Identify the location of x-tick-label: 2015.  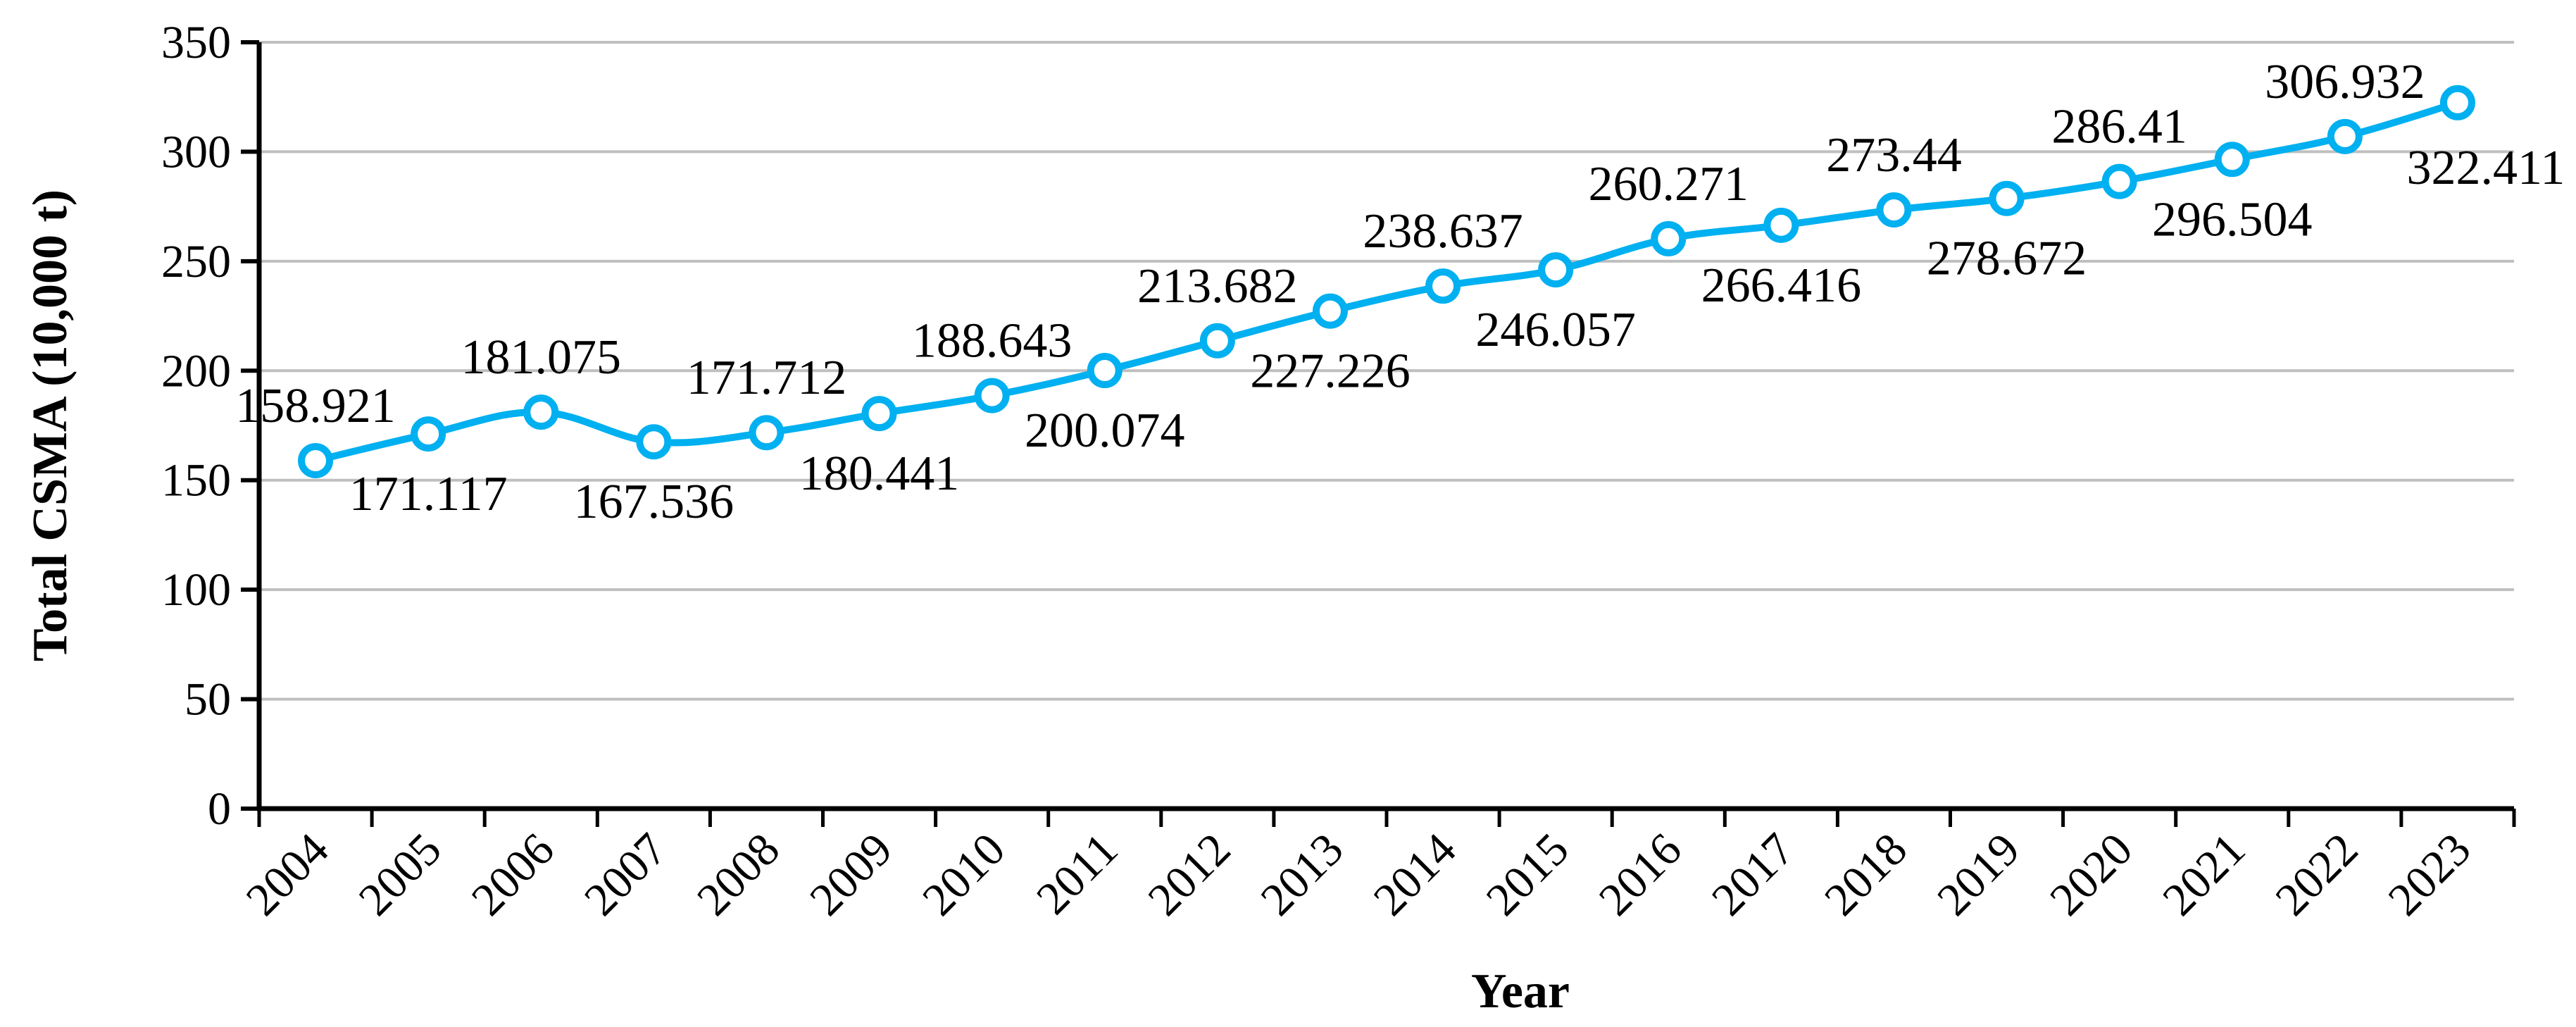
(1528, 874).